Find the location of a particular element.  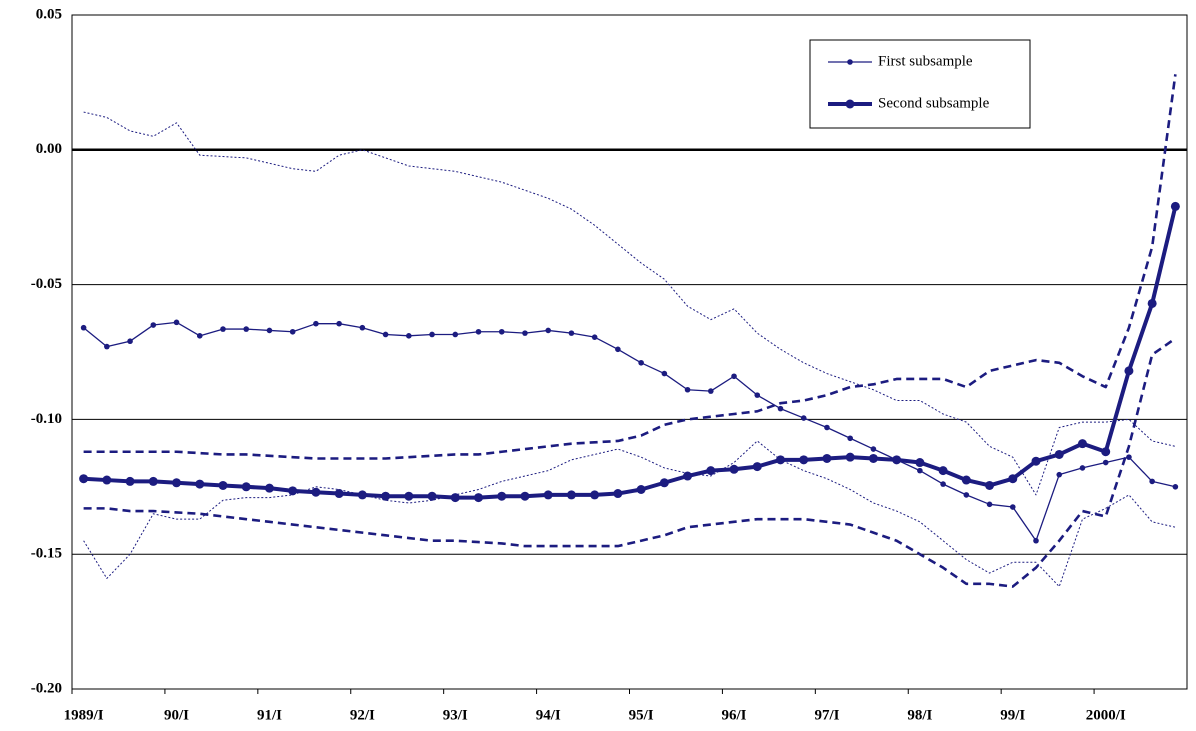

x-tick-label: 91/I is located at coordinates (269, 715).